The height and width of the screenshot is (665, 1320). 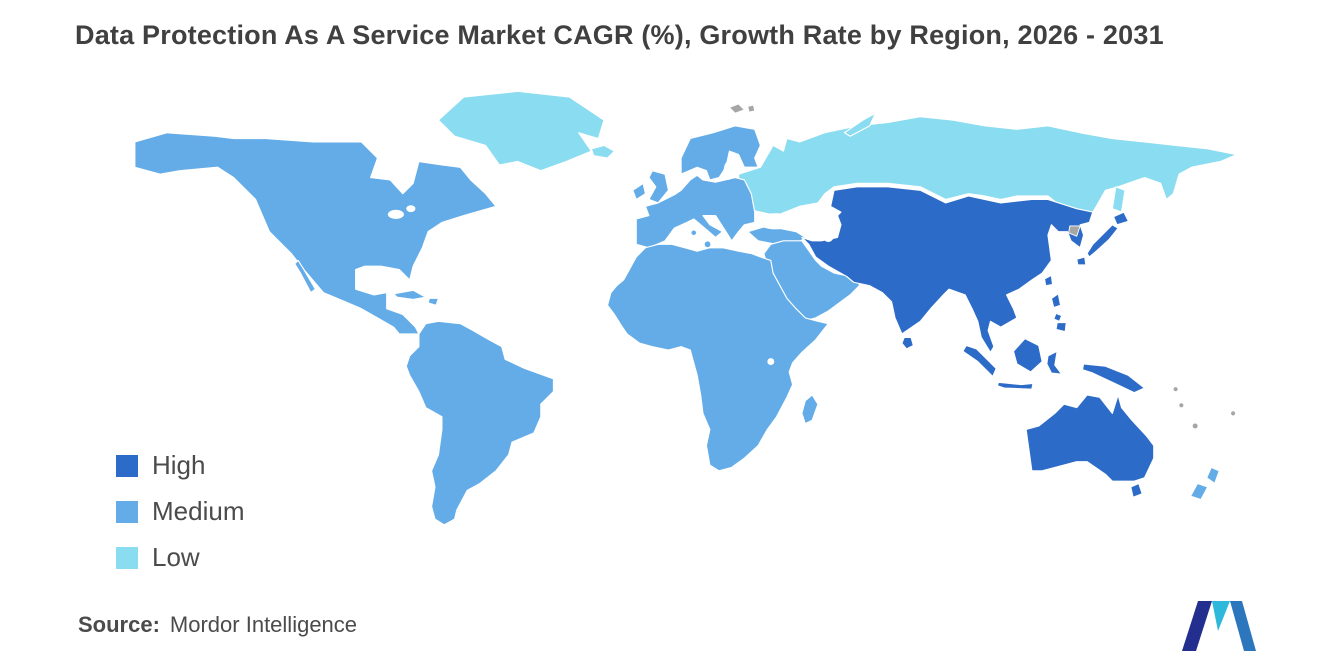 What do you see at coordinates (1213, 475) in the screenshot?
I see `region-new-zealand-north` at bounding box center [1213, 475].